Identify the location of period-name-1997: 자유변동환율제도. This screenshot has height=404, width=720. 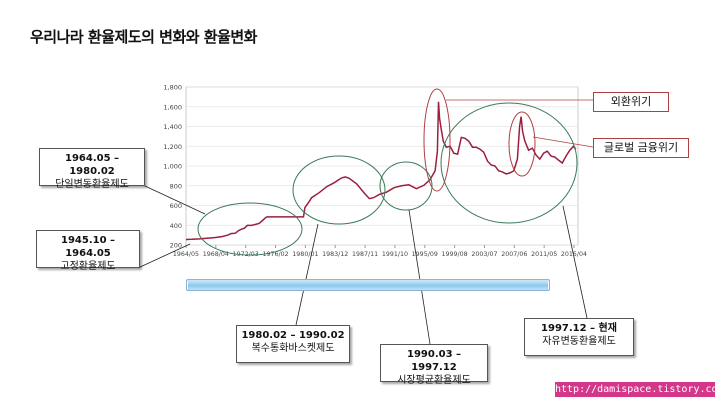
(579, 341).